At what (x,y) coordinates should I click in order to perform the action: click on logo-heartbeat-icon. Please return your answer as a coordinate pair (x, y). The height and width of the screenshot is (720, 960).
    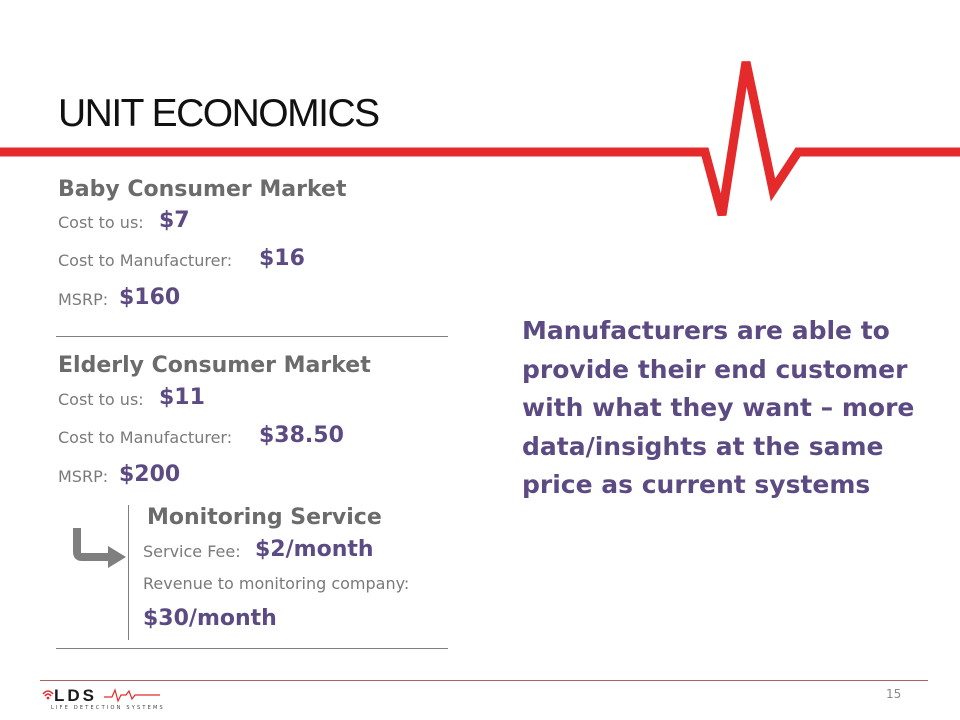
    Looking at the image, I should click on (132, 695).